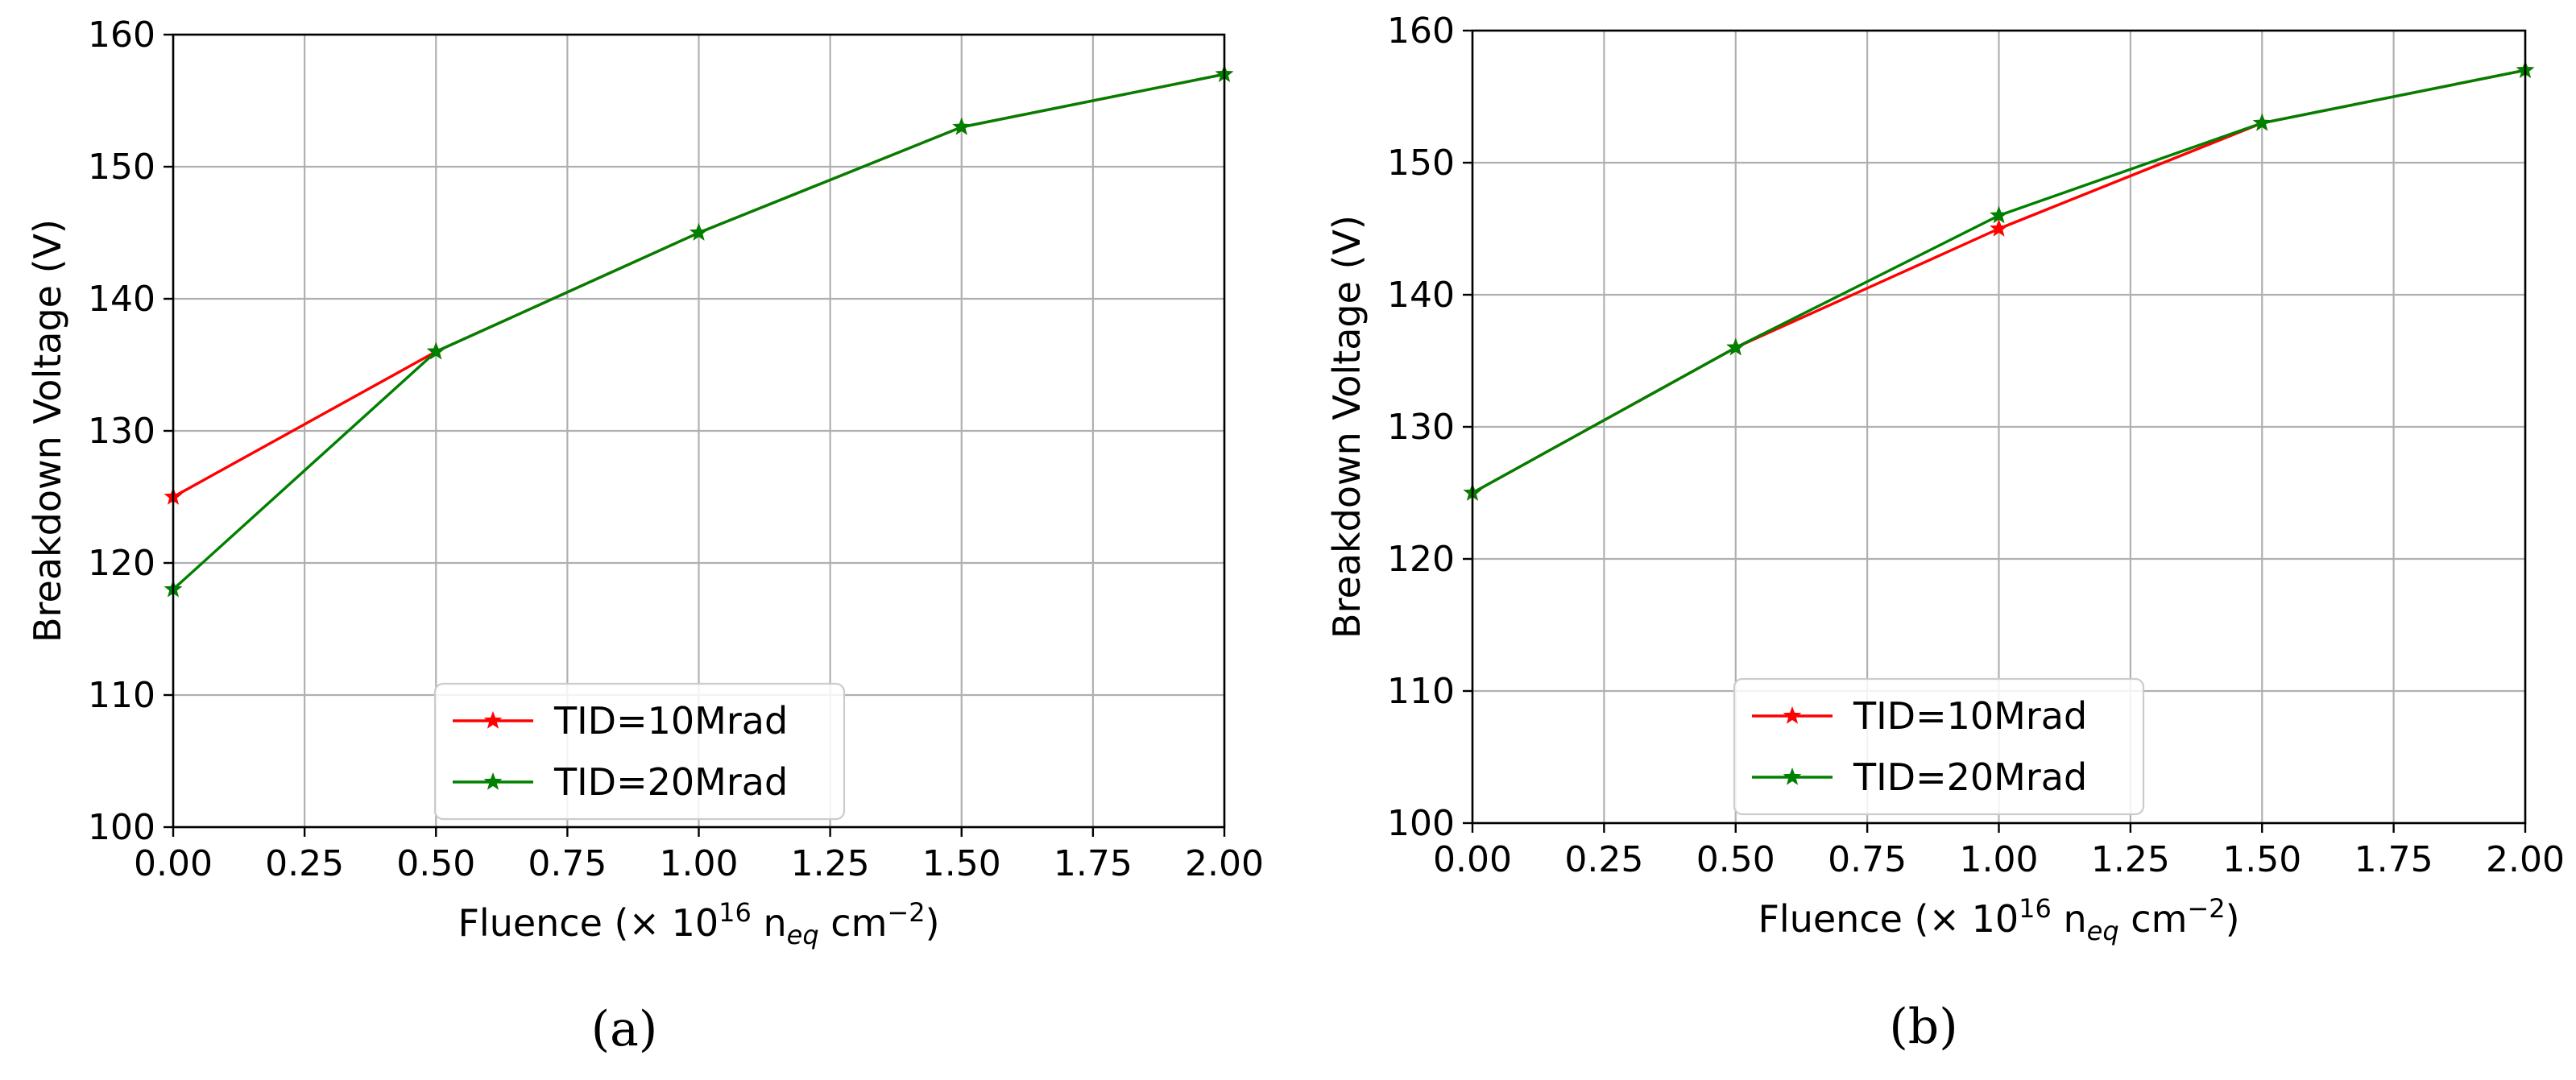 This screenshot has height=1080, width=2576. I want to click on chart-b-y-tick-label: 110, so click(1421, 691).